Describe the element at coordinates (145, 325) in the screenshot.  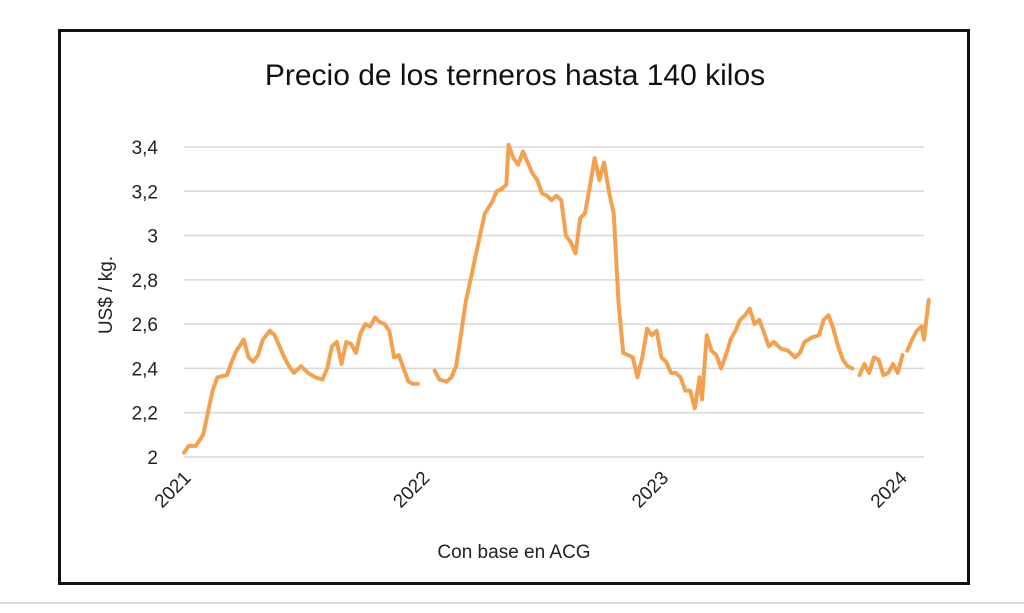
I see `y-tick-label: 2,6` at that location.